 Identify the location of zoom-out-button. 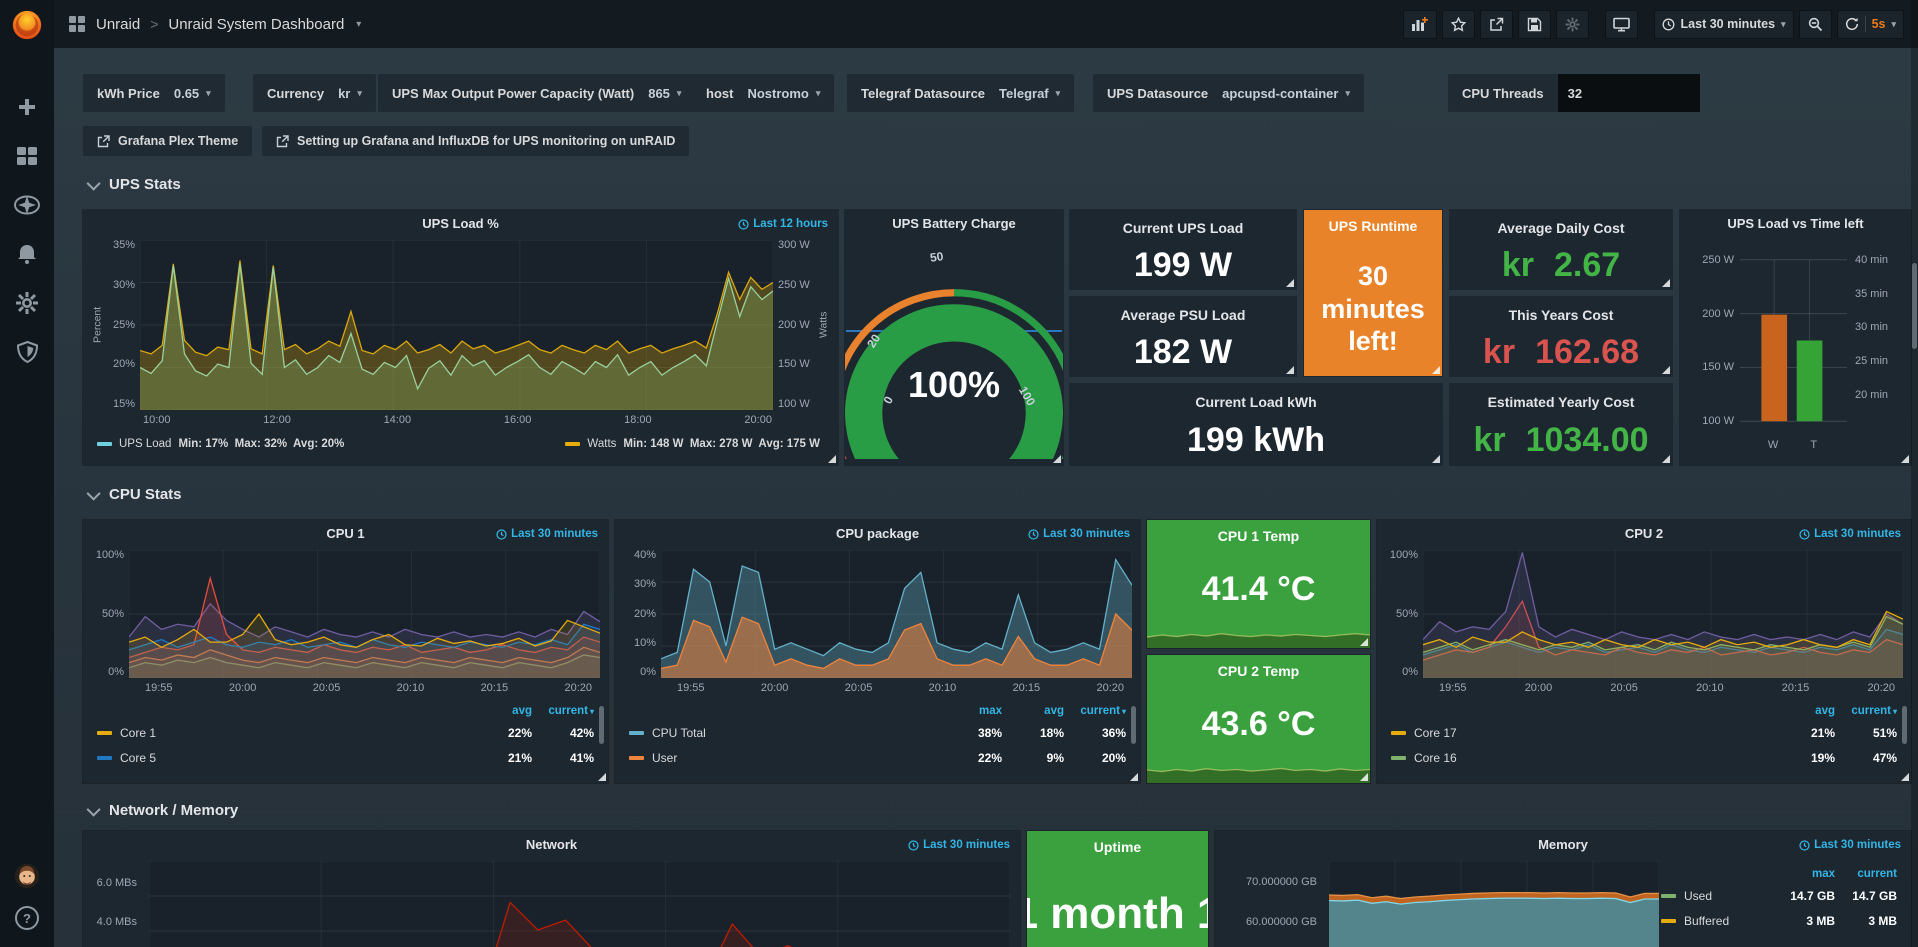
(1815, 24).